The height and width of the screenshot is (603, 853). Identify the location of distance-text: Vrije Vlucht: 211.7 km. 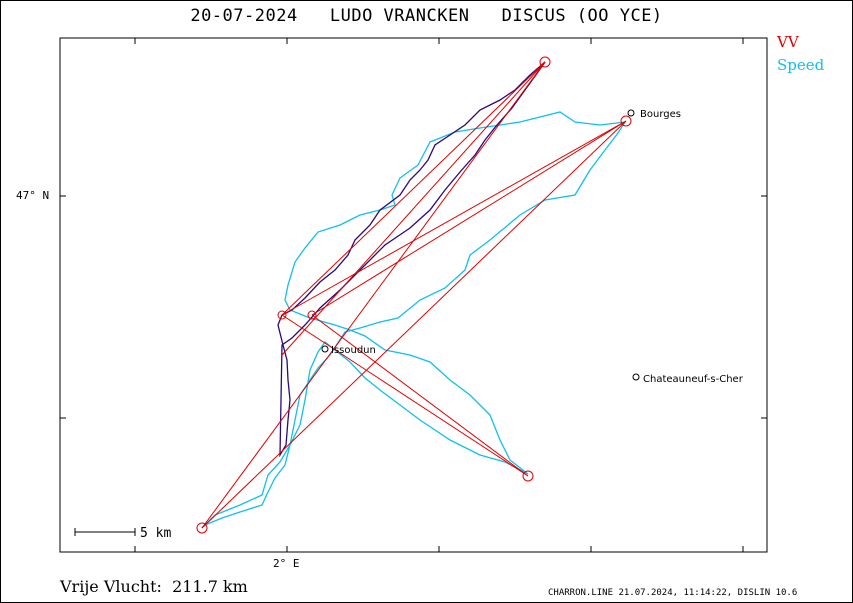
(154, 586).